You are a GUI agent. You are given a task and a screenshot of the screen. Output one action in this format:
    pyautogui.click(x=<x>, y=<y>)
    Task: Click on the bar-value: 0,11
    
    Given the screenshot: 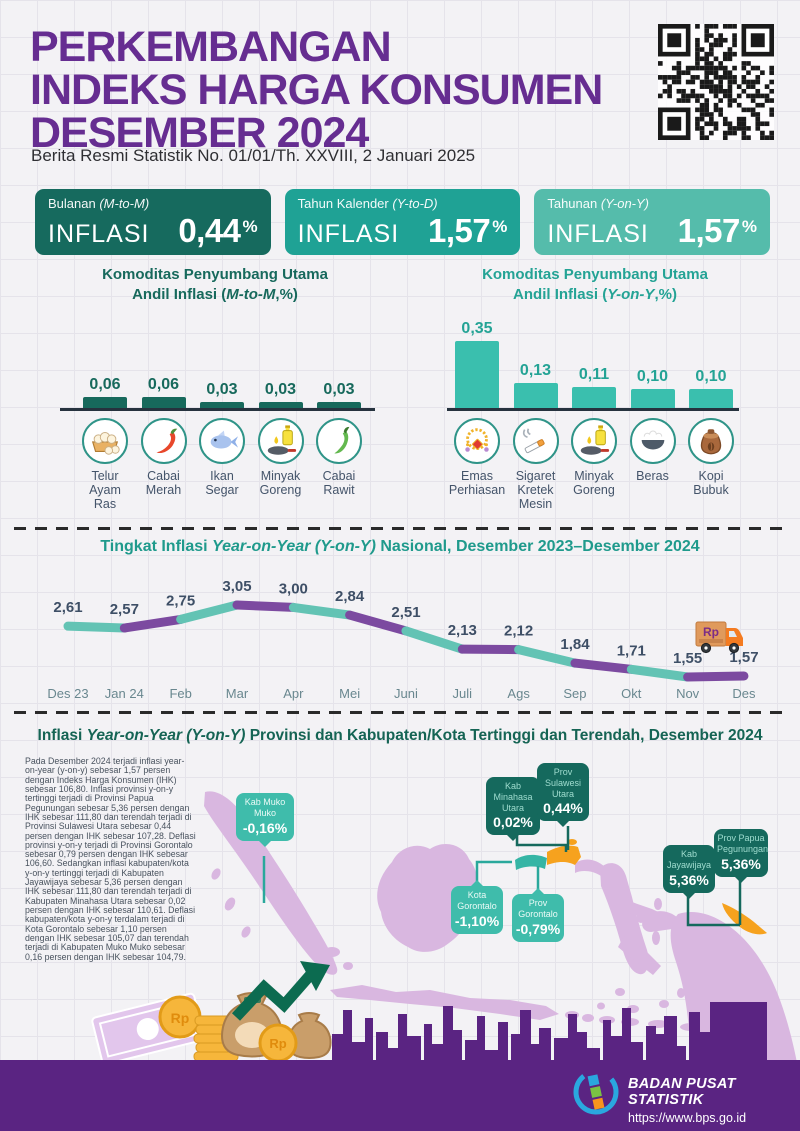 What is the action you would take?
    pyautogui.click(x=594, y=374)
    